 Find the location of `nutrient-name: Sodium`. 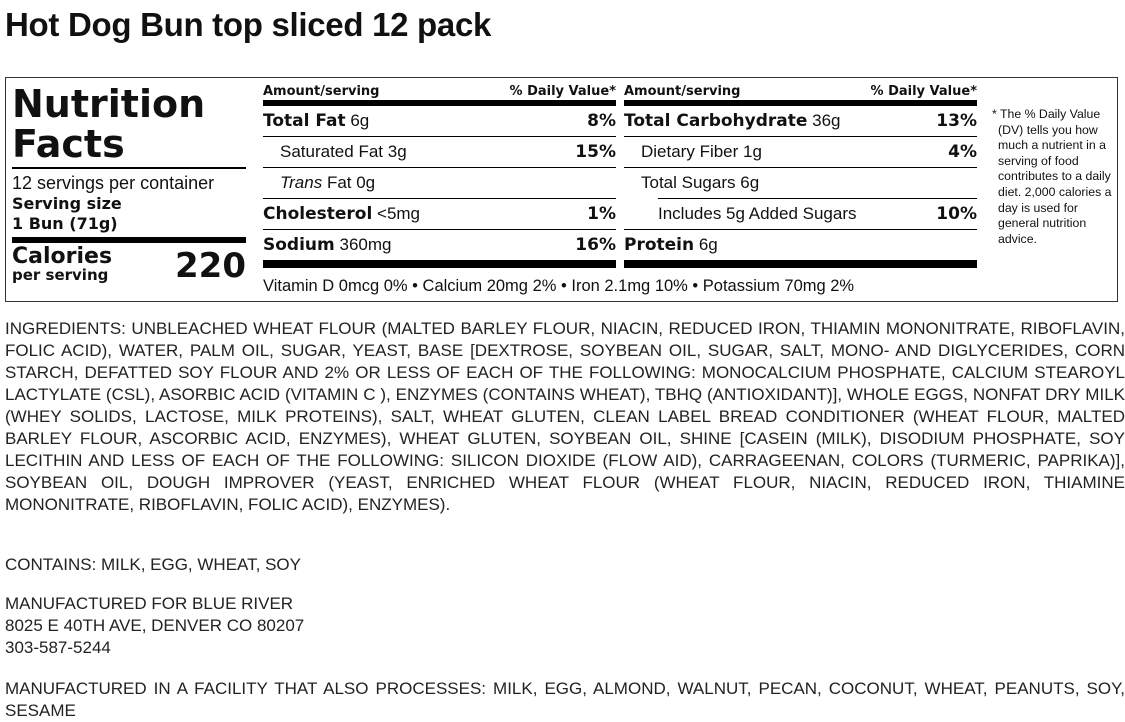

nutrient-name: Sodium is located at coordinates (299, 245).